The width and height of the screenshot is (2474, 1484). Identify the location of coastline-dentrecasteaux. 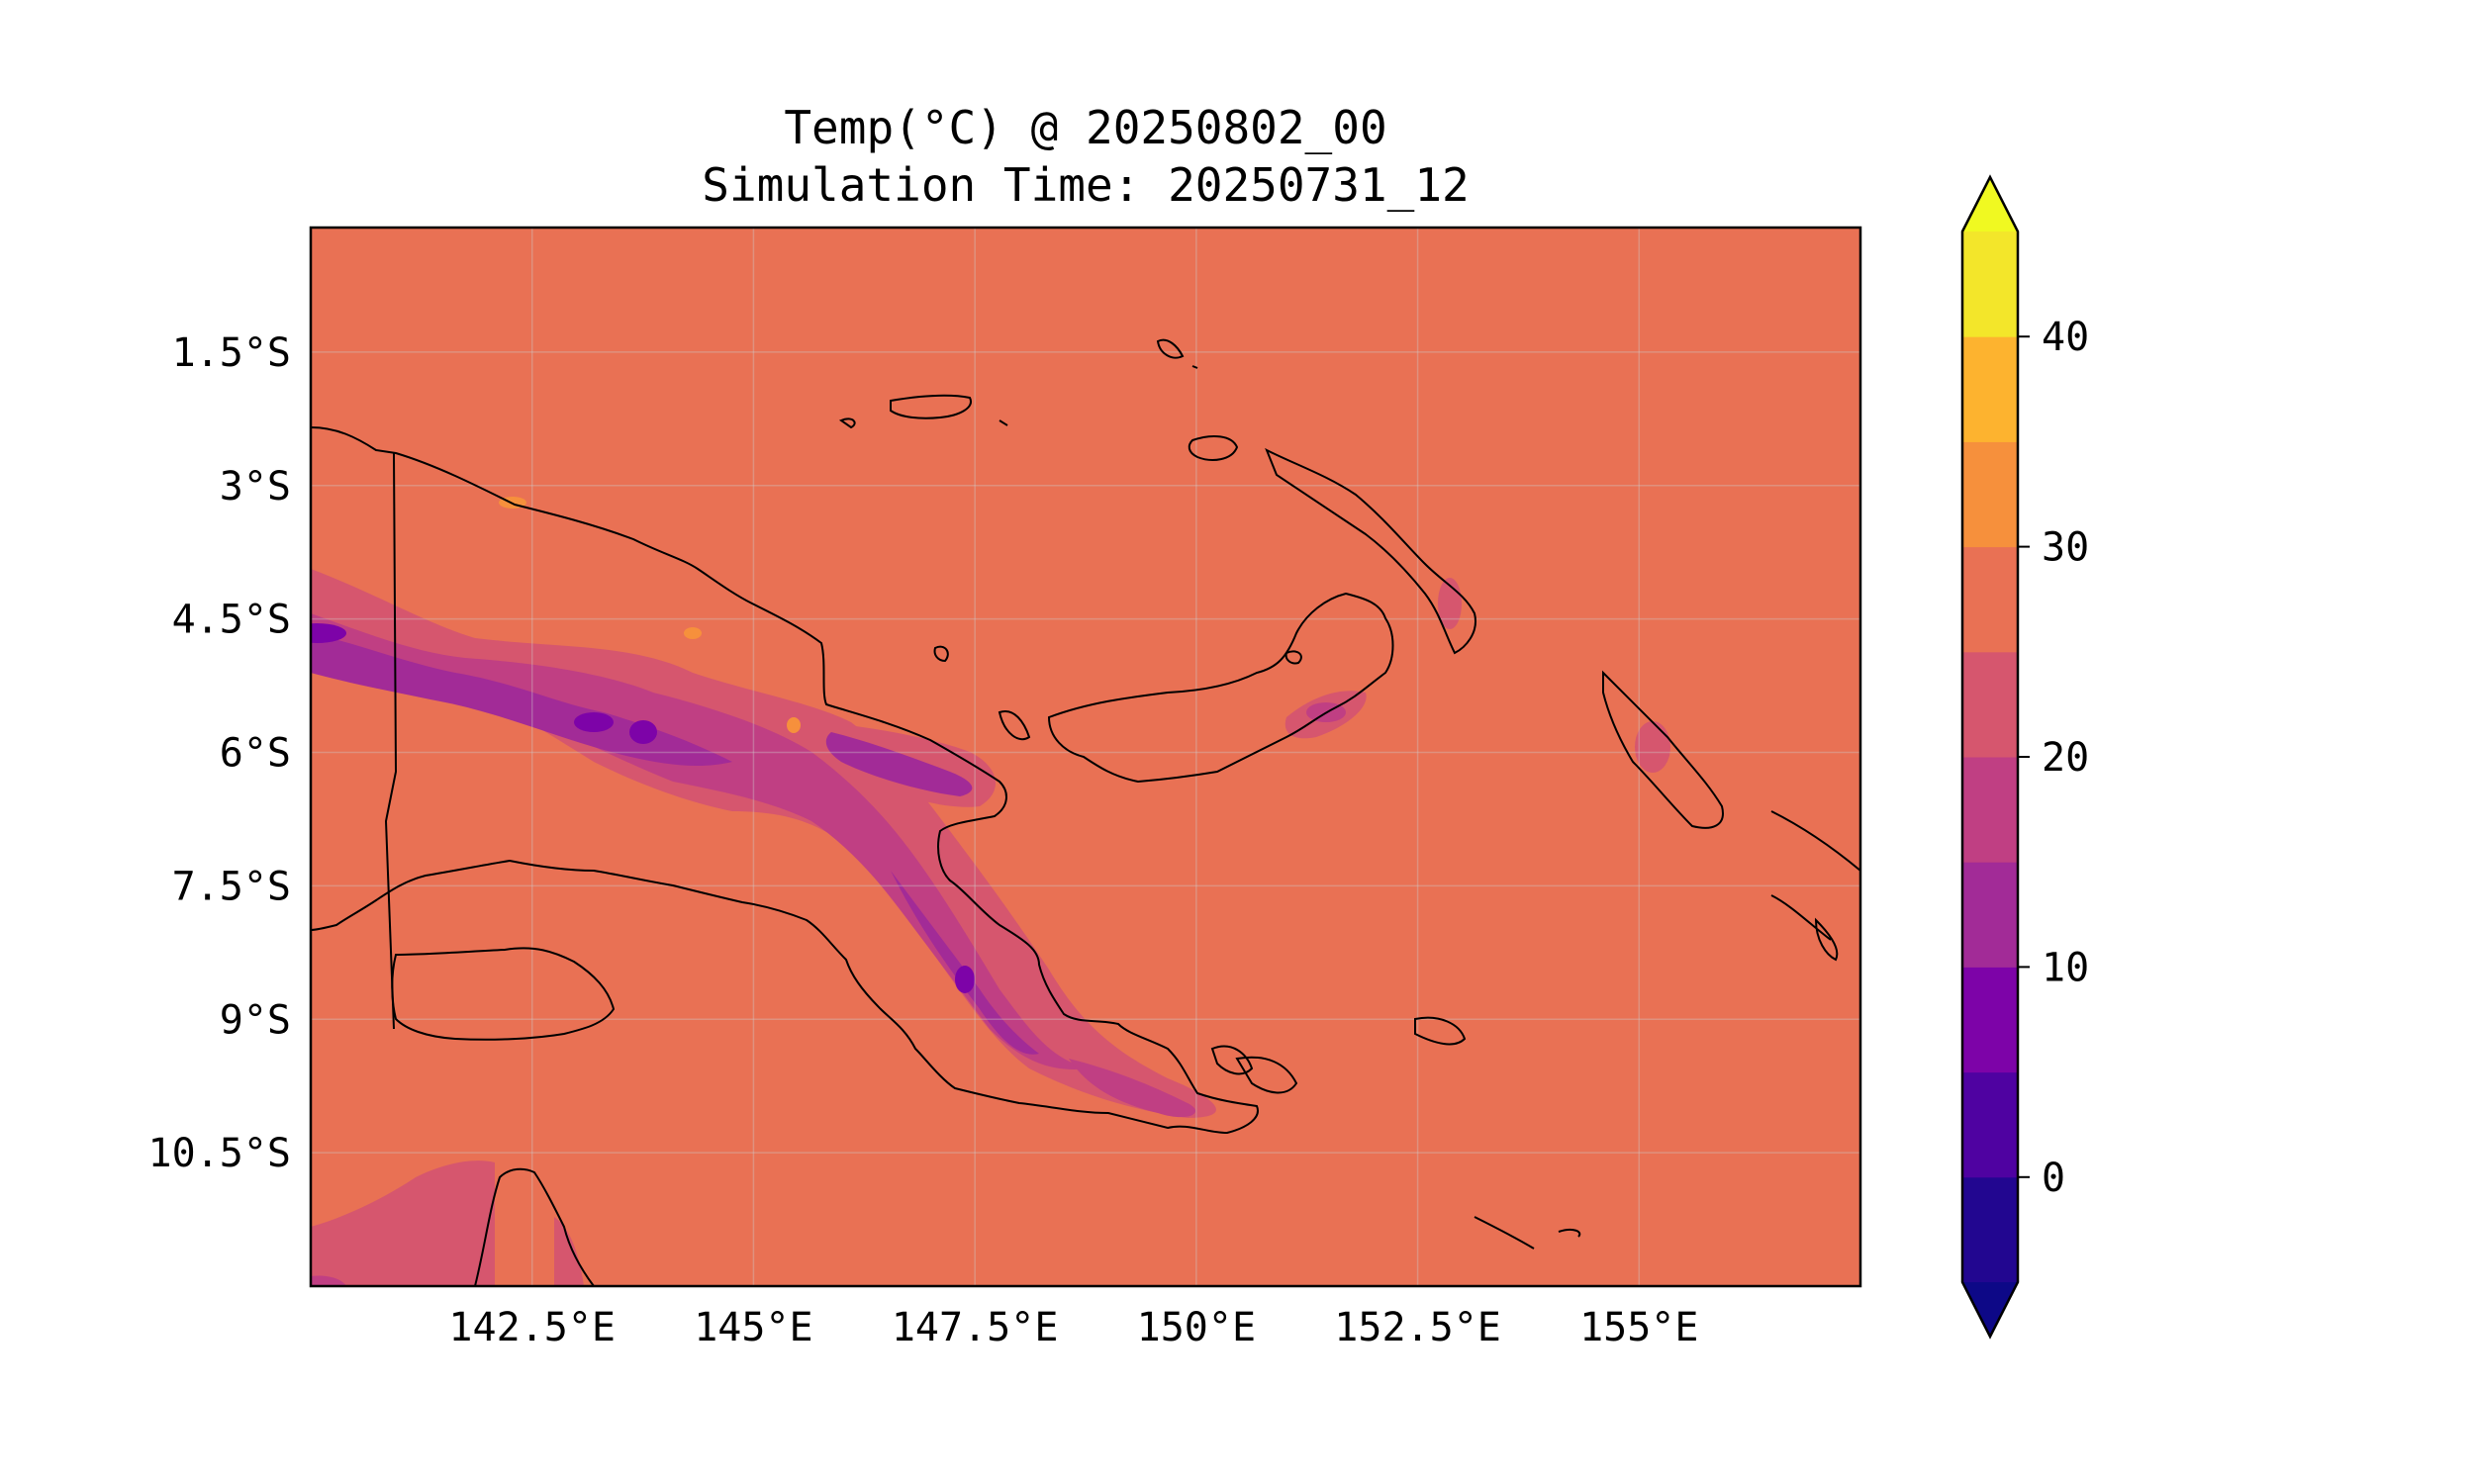
(1254, 1069).